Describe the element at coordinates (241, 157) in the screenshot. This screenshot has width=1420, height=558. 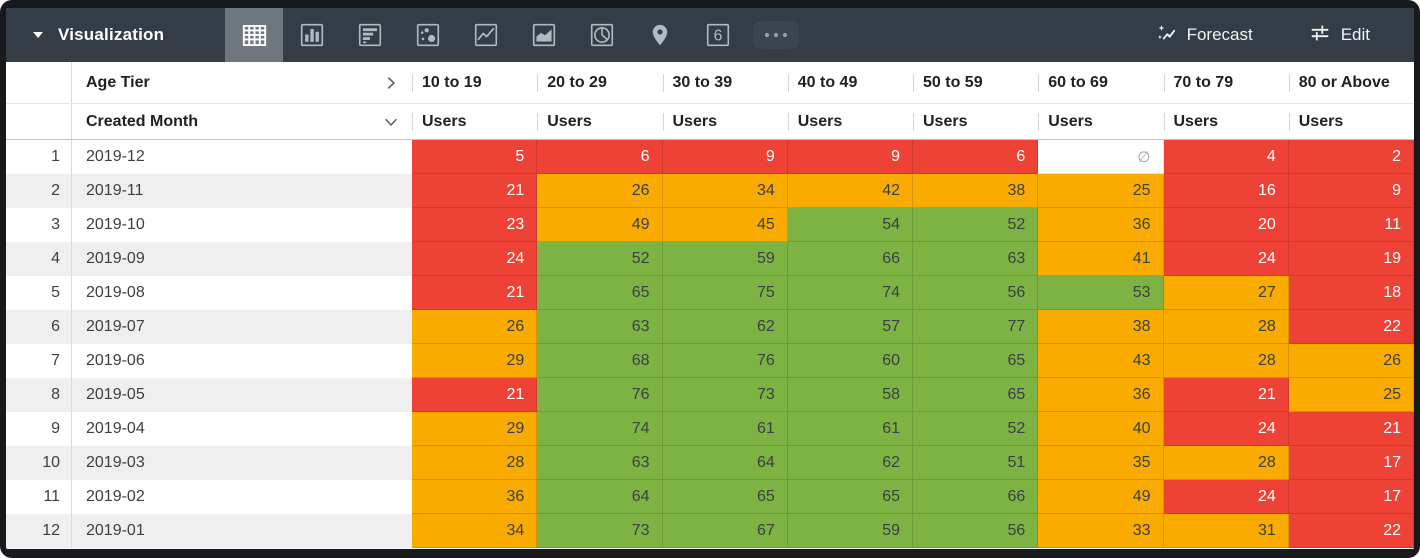
I see `month-cell: 2019-12` at that location.